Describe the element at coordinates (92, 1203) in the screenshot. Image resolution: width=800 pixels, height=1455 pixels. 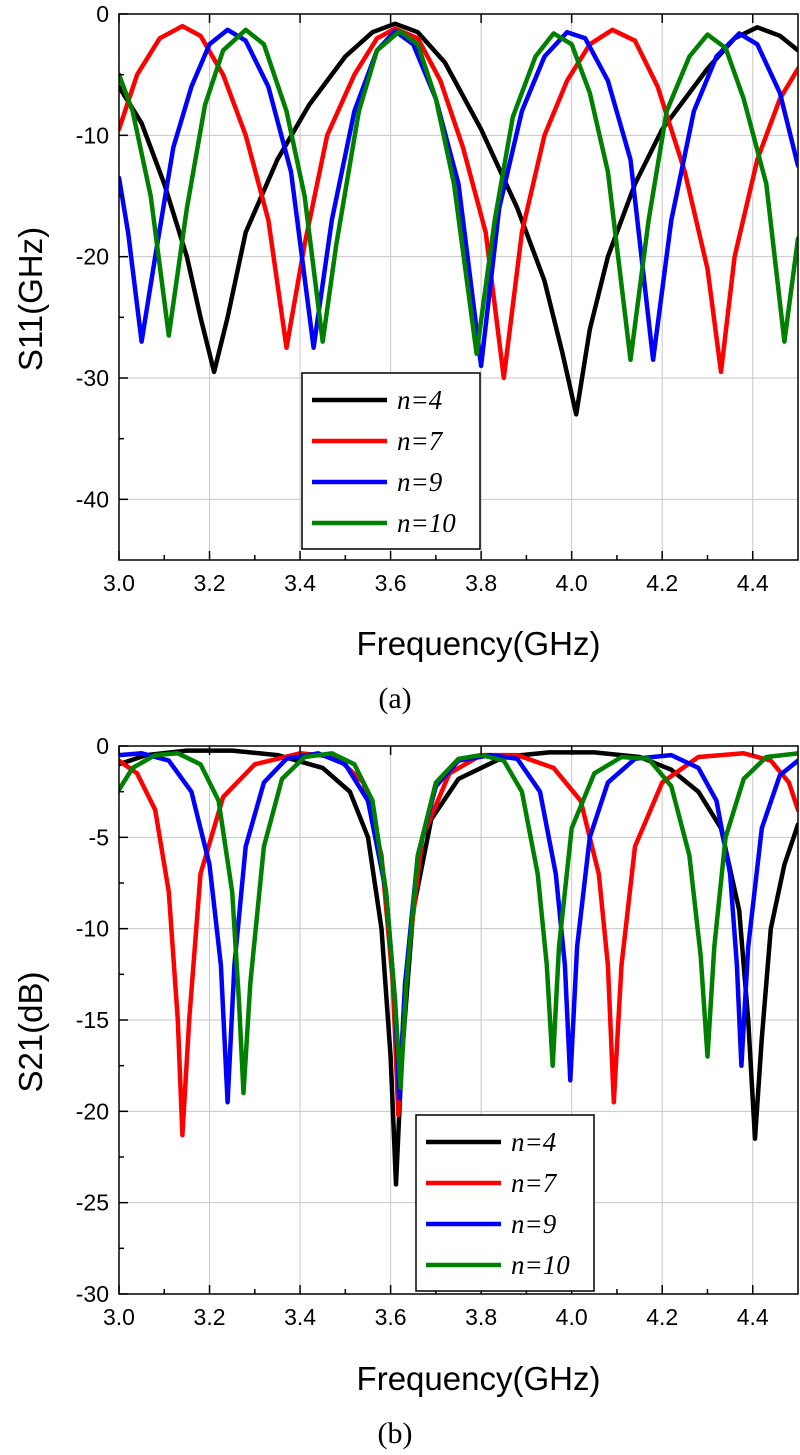
I see `y-tick-label: -25` at that location.